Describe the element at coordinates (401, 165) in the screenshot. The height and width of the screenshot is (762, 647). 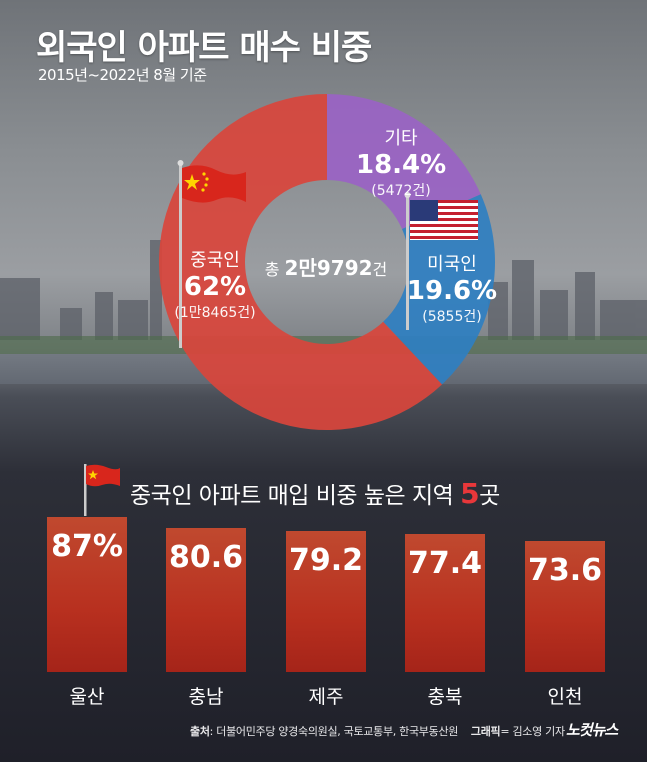
I see `slice-pct-other: 18.4%` at that location.